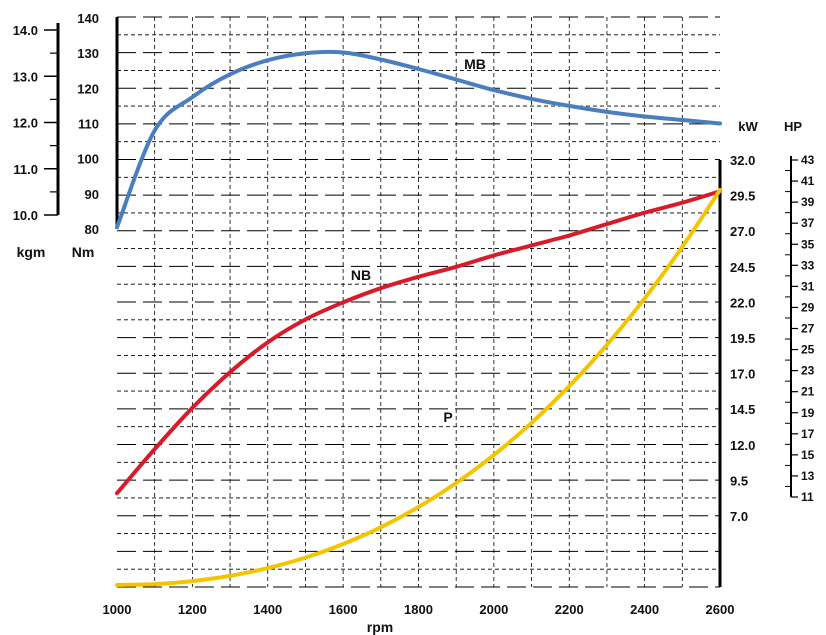 The width and height of the screenshot is (826, 635). What do you see at coordinates (92, 229) in the screenshot?
I see `nm-tick-label: 80` at bounding box center [92, 229].